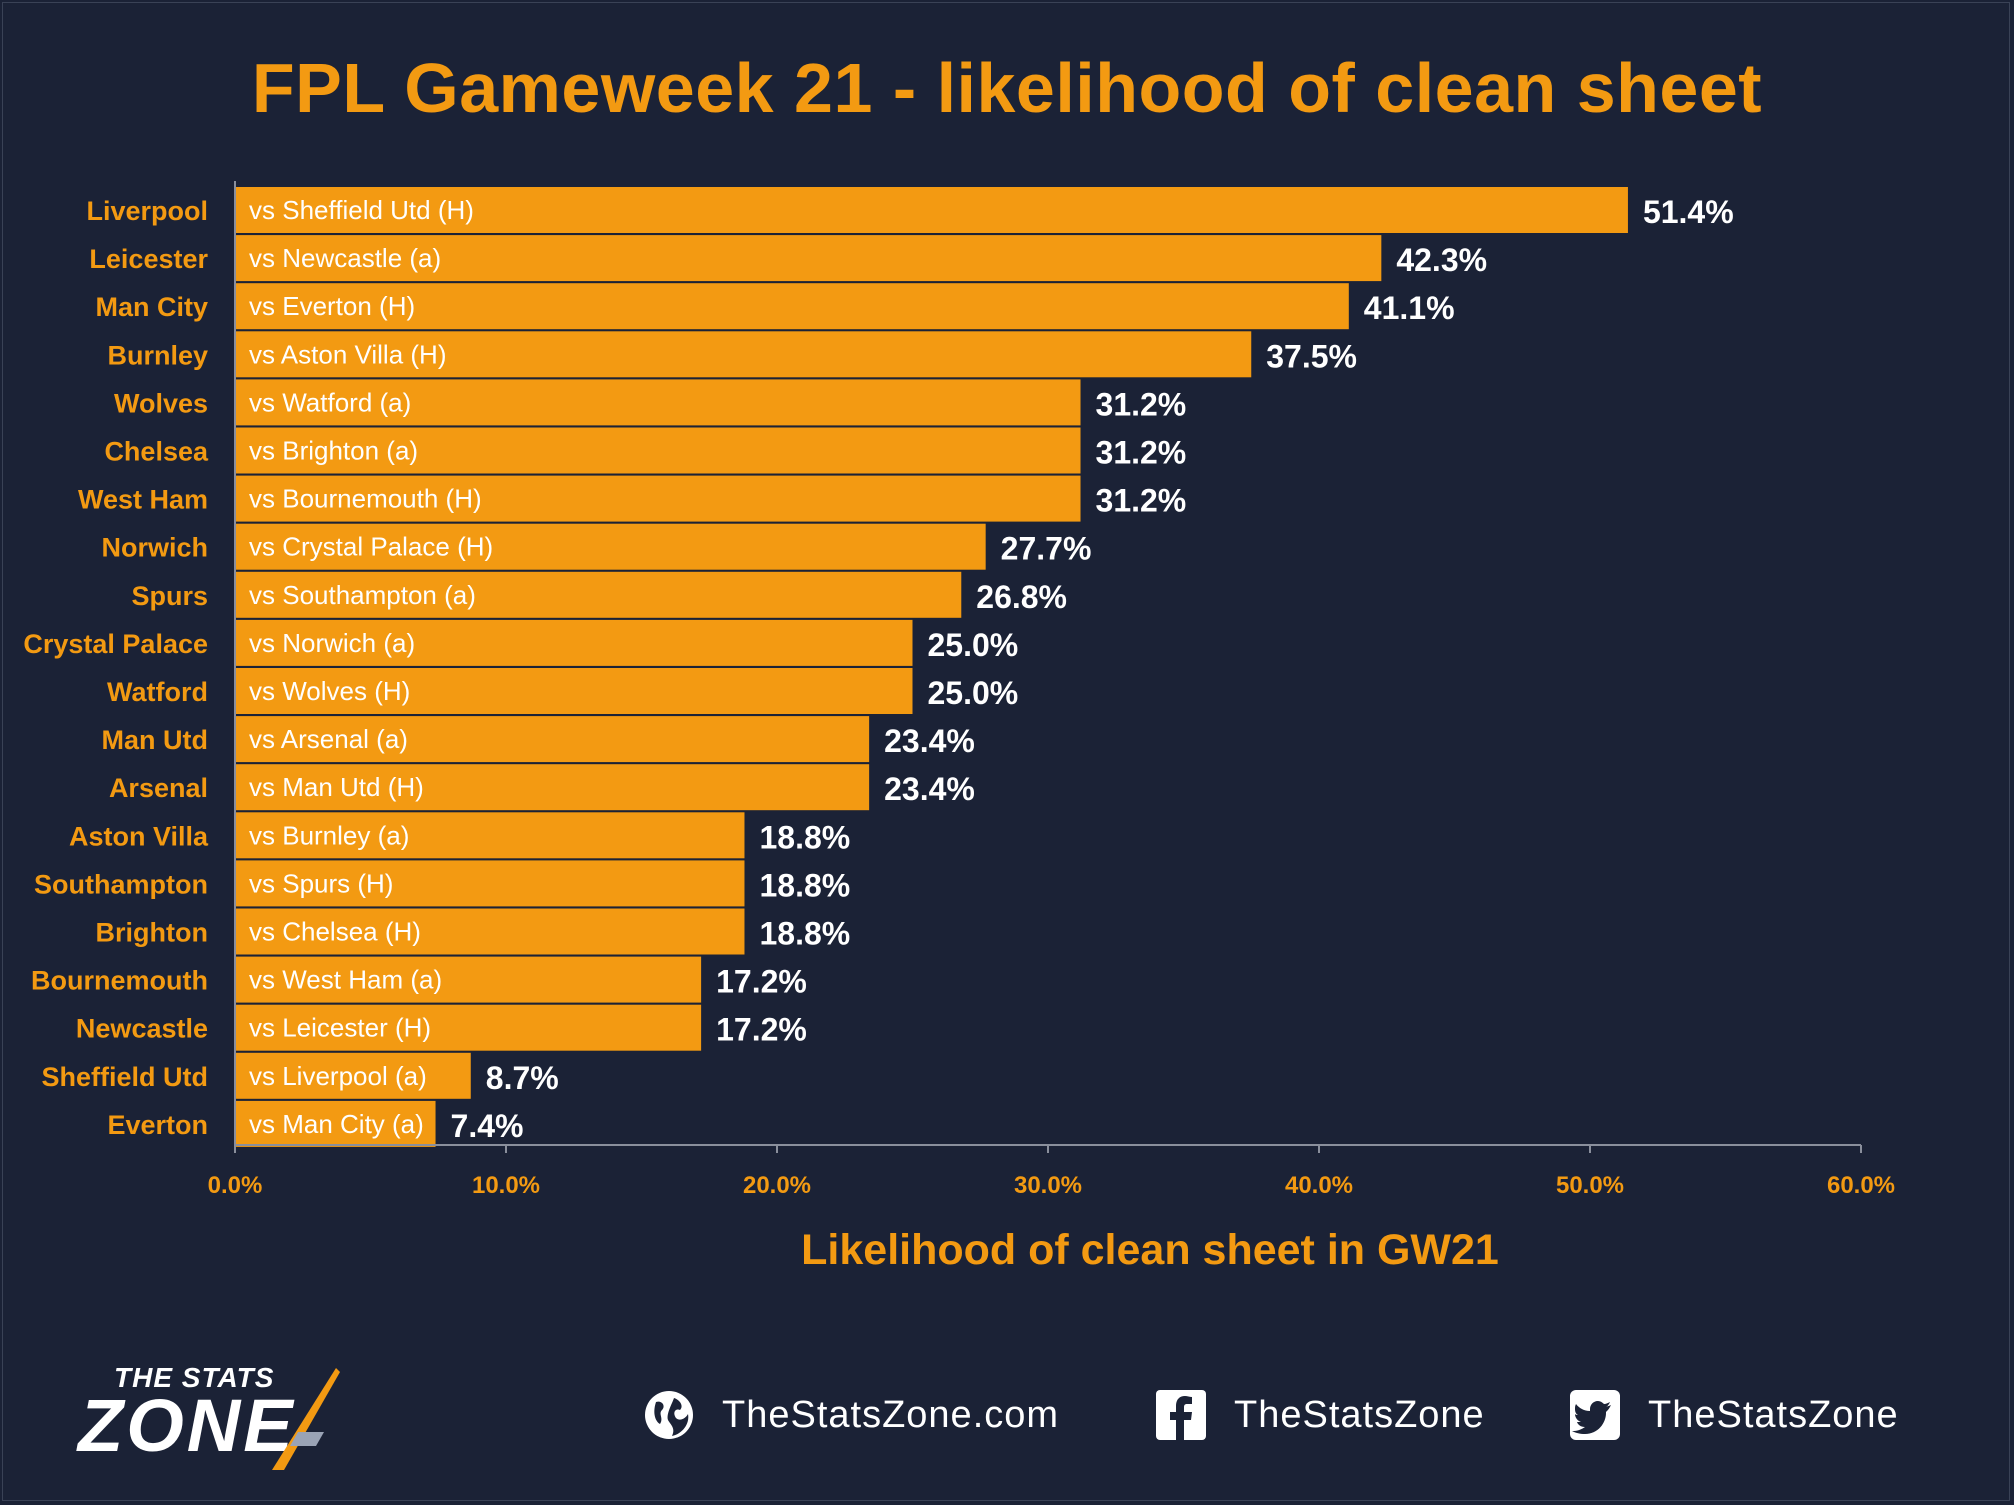 The width and height of the screenshot is (2014, 1505). I want to click on team-label: Bournemouth, so click(119, 981).